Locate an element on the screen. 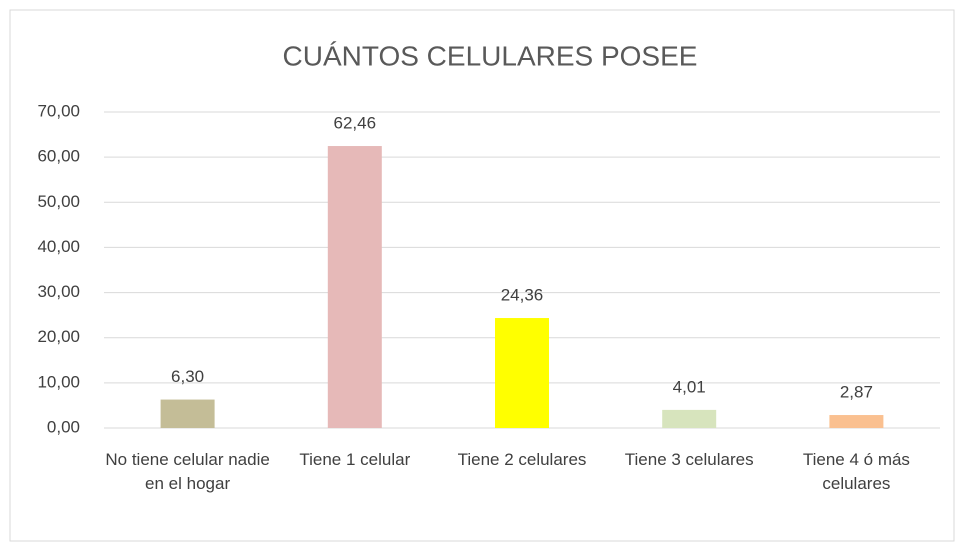 Image resolution: width=955 pixels, height=542 pixels. y-tick-label: 0,00 is located at coordinates (63, 426).